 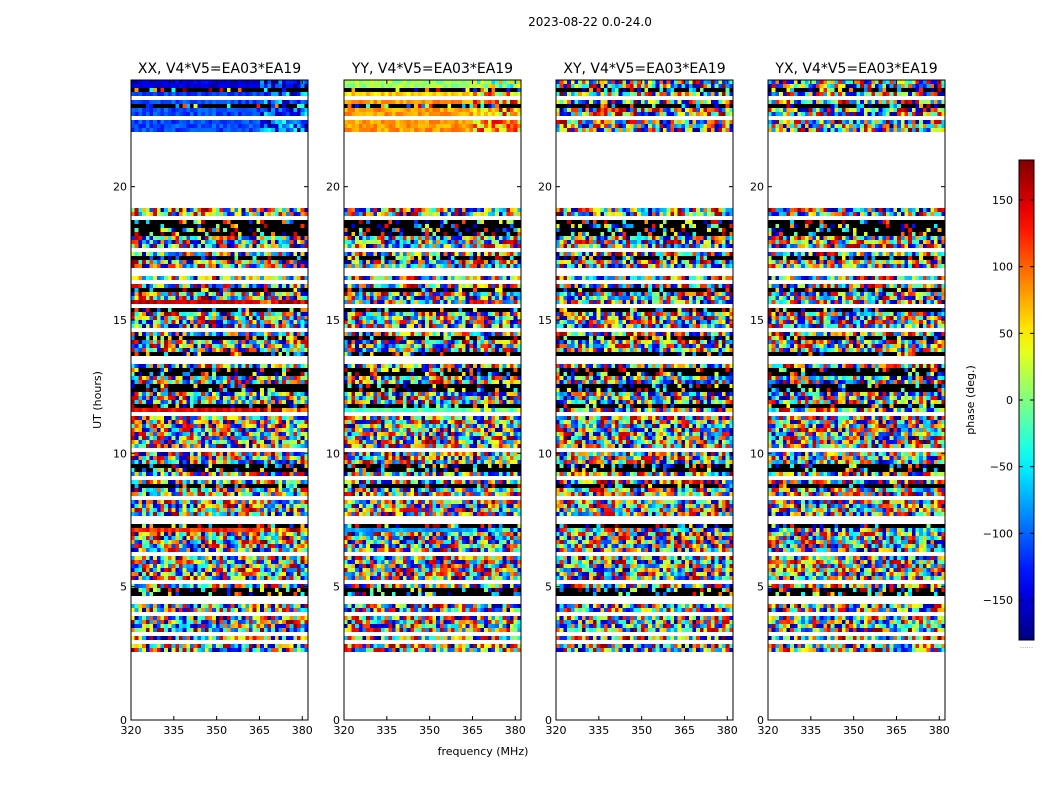 I want to click on colorbar-tick-label: −100, so click(x=998, y=533).